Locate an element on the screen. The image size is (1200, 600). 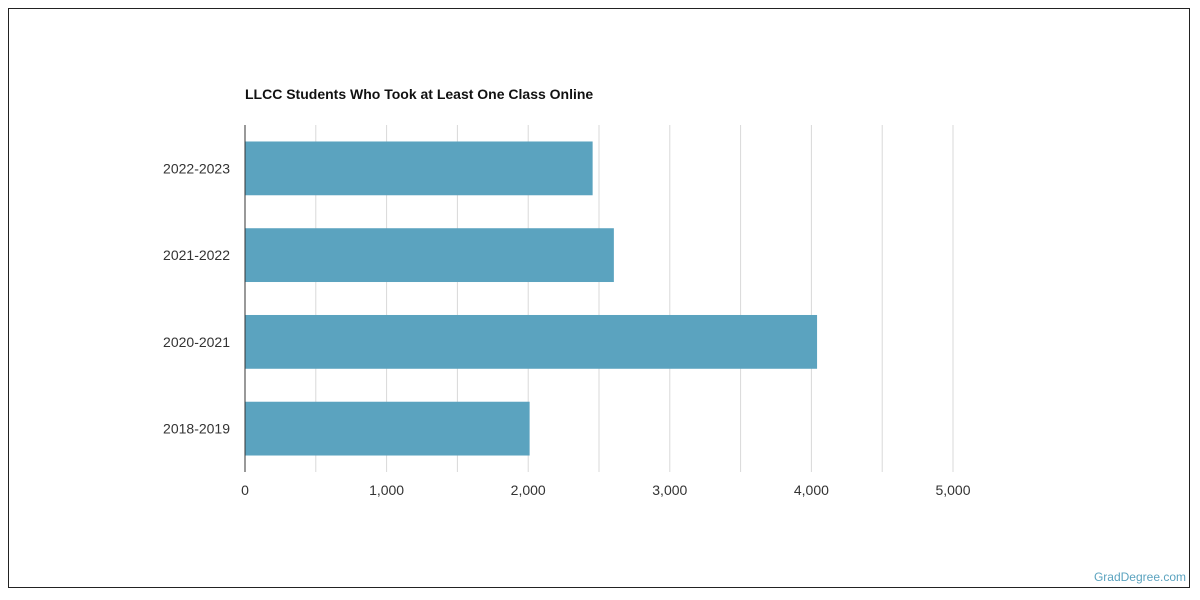
x-tick-label: 1,000 is located at coordinates (386, 490).